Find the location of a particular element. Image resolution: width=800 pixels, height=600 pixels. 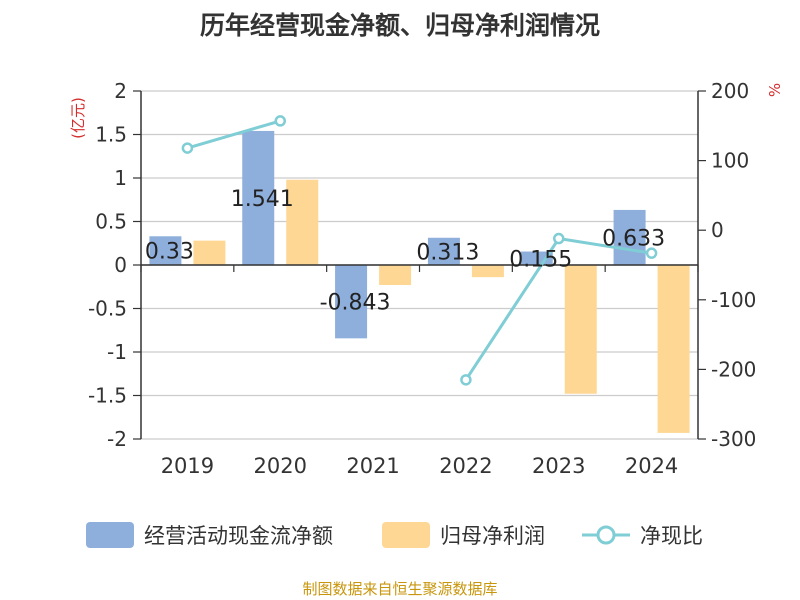

x-tick-label: 2020 is located at coordinates (280, 466).